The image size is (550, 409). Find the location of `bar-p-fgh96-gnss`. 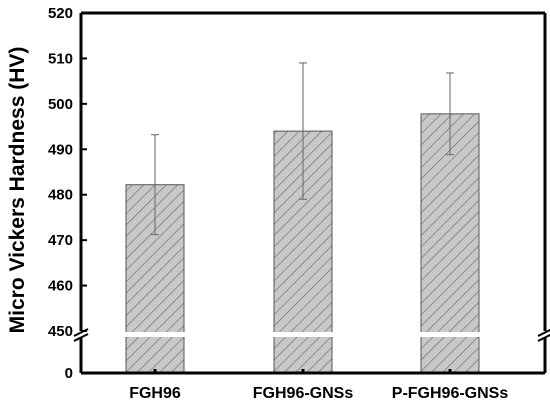

bar-p-fgh96-gnss is located at coordinates (450, 243).